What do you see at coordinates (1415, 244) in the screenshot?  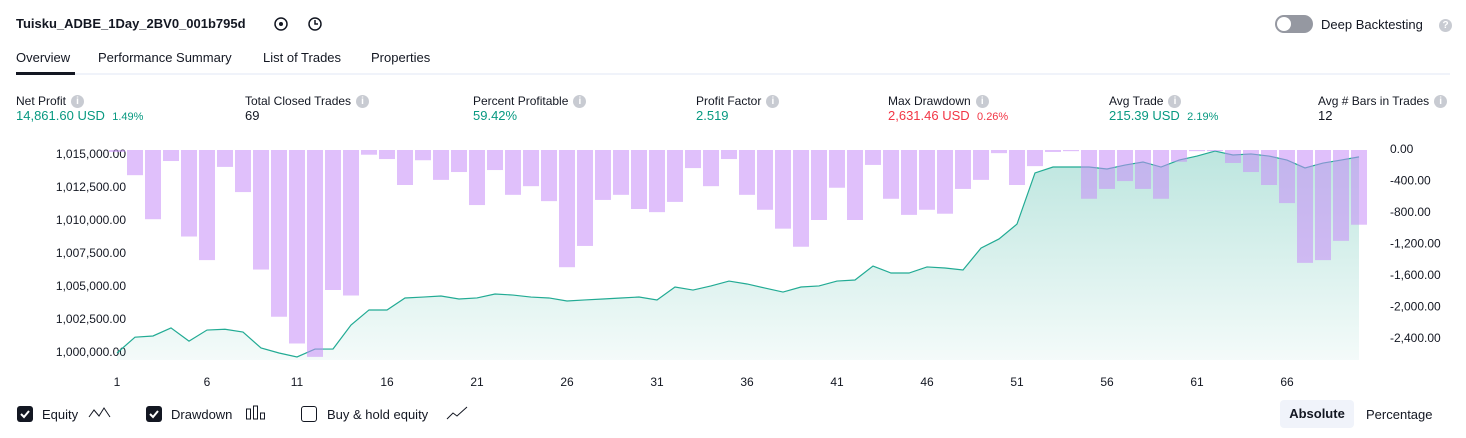 I see `y2-tick-label: -1,200.00` at bounding box center [1415, 244].